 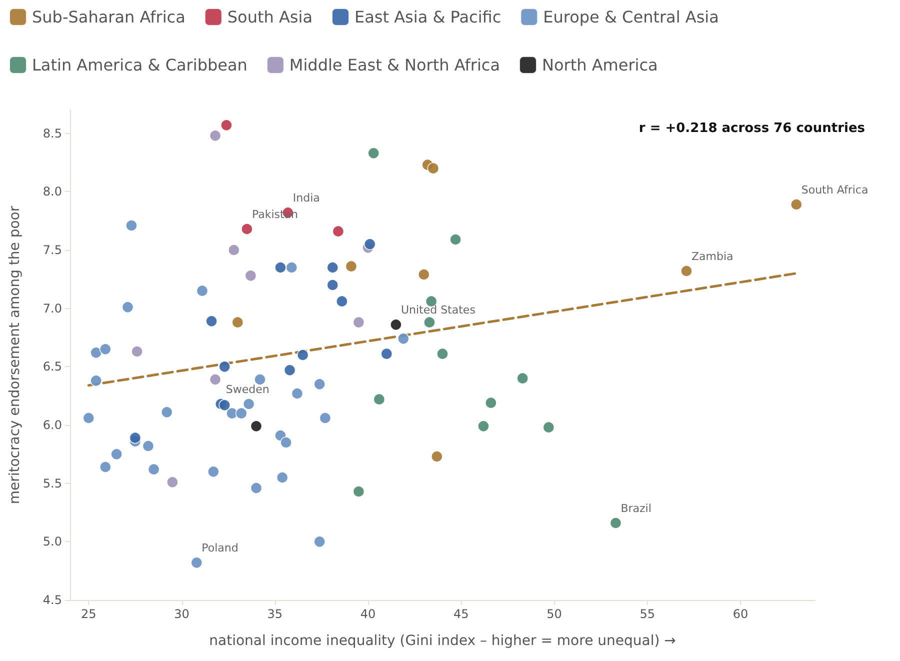 What do you see at coordinates (220, 548) in the screenshot?
I see `annotation: Poland` at bounding box center [220, 548].